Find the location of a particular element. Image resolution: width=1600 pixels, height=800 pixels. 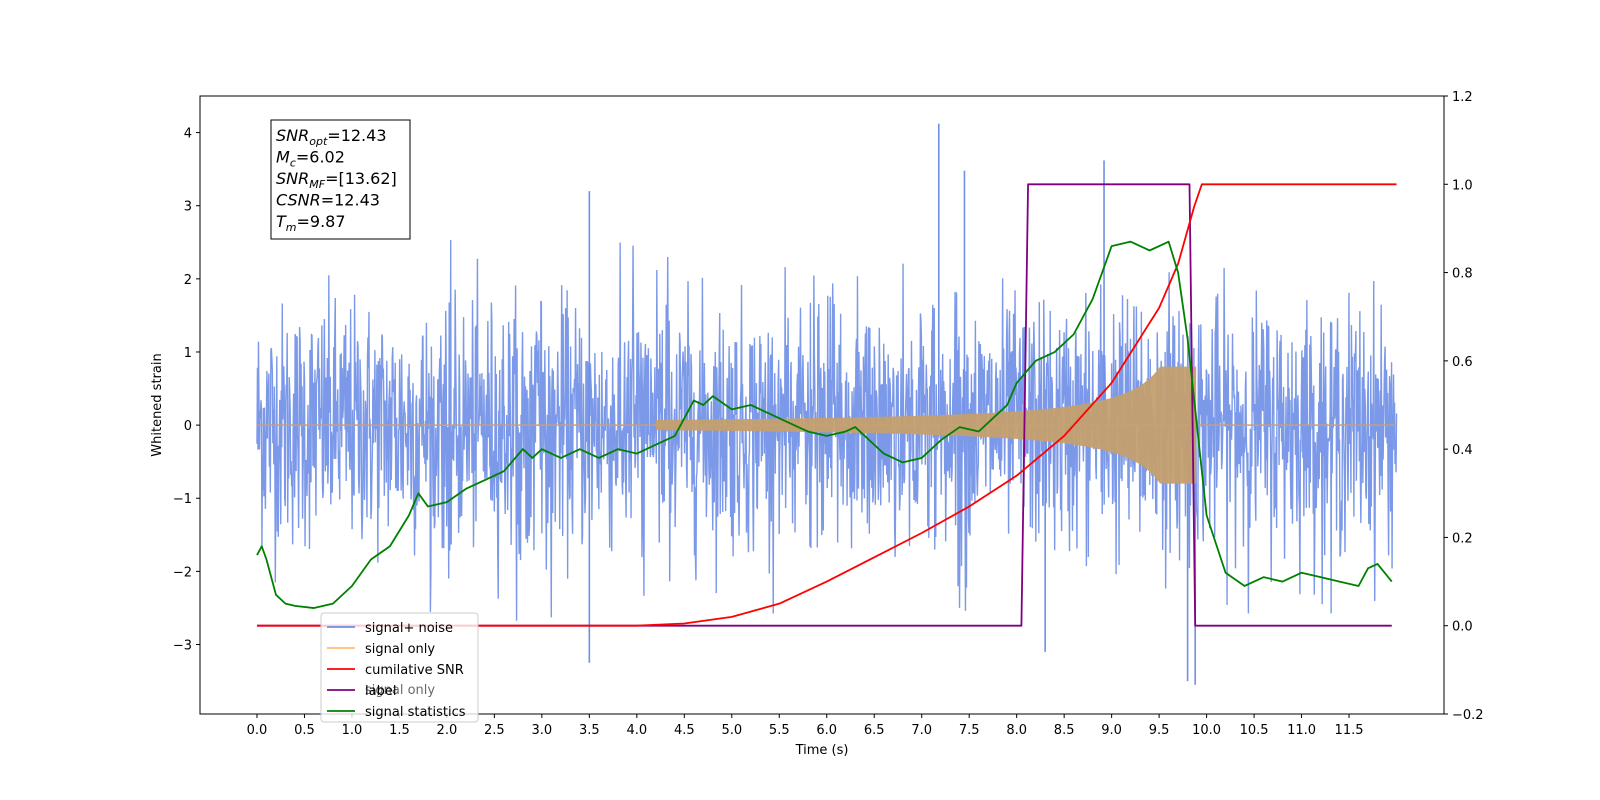

legend-entry: label is located at coordinates (380, 691).